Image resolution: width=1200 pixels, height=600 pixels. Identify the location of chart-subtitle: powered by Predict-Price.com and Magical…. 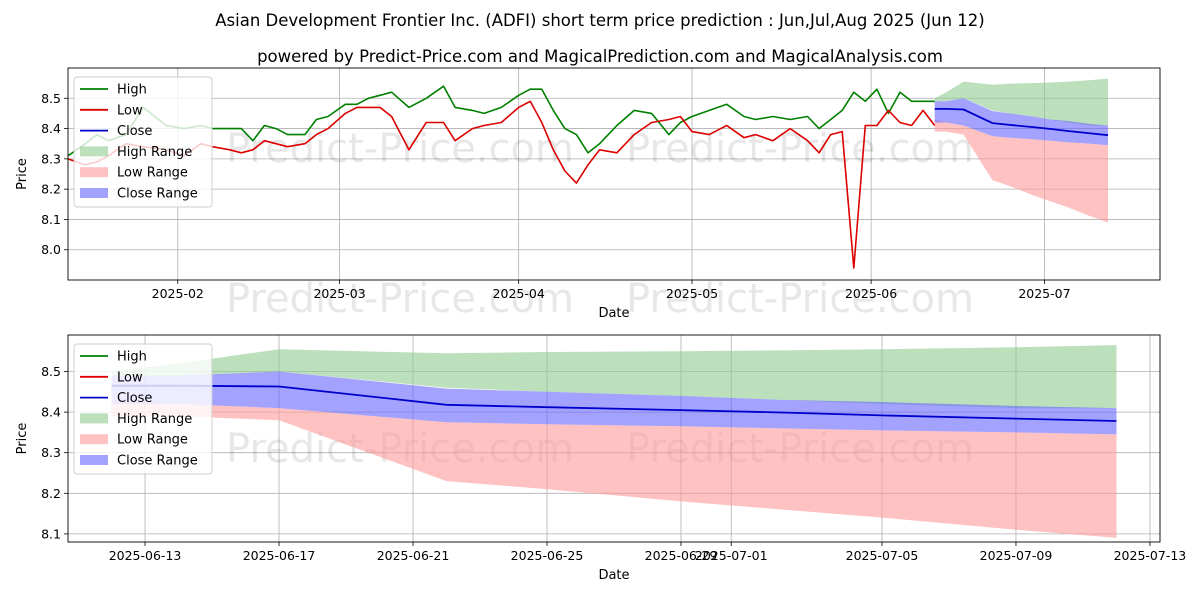
(600, 56).